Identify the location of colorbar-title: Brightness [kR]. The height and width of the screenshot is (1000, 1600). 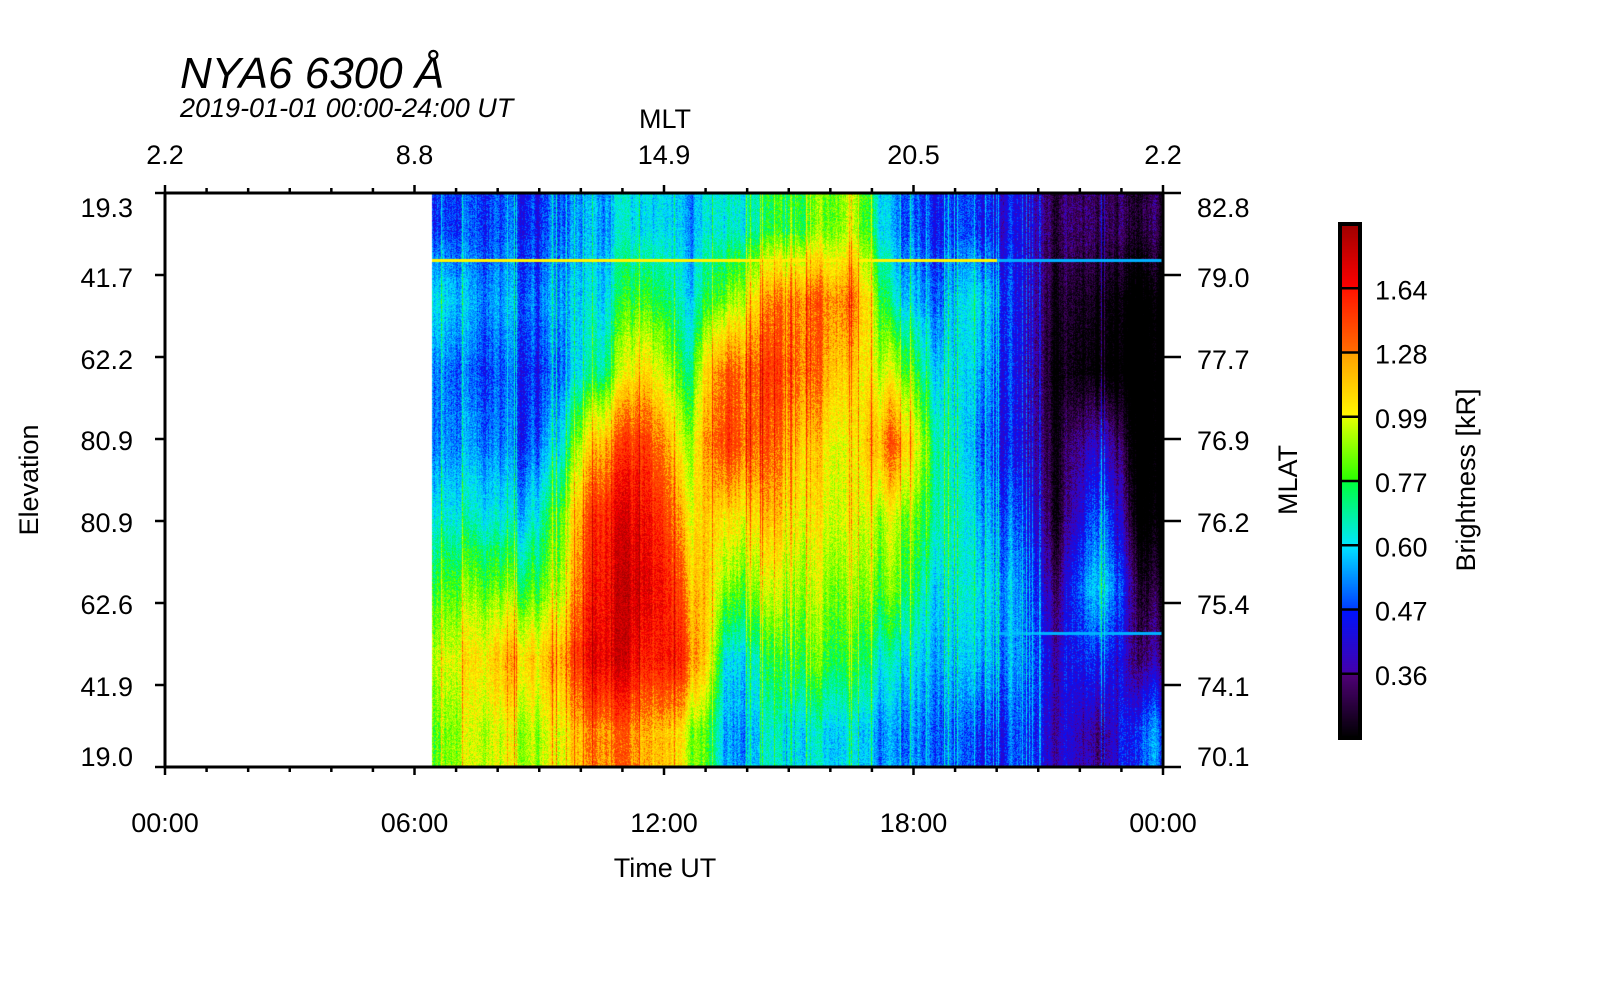
(1466, 479).